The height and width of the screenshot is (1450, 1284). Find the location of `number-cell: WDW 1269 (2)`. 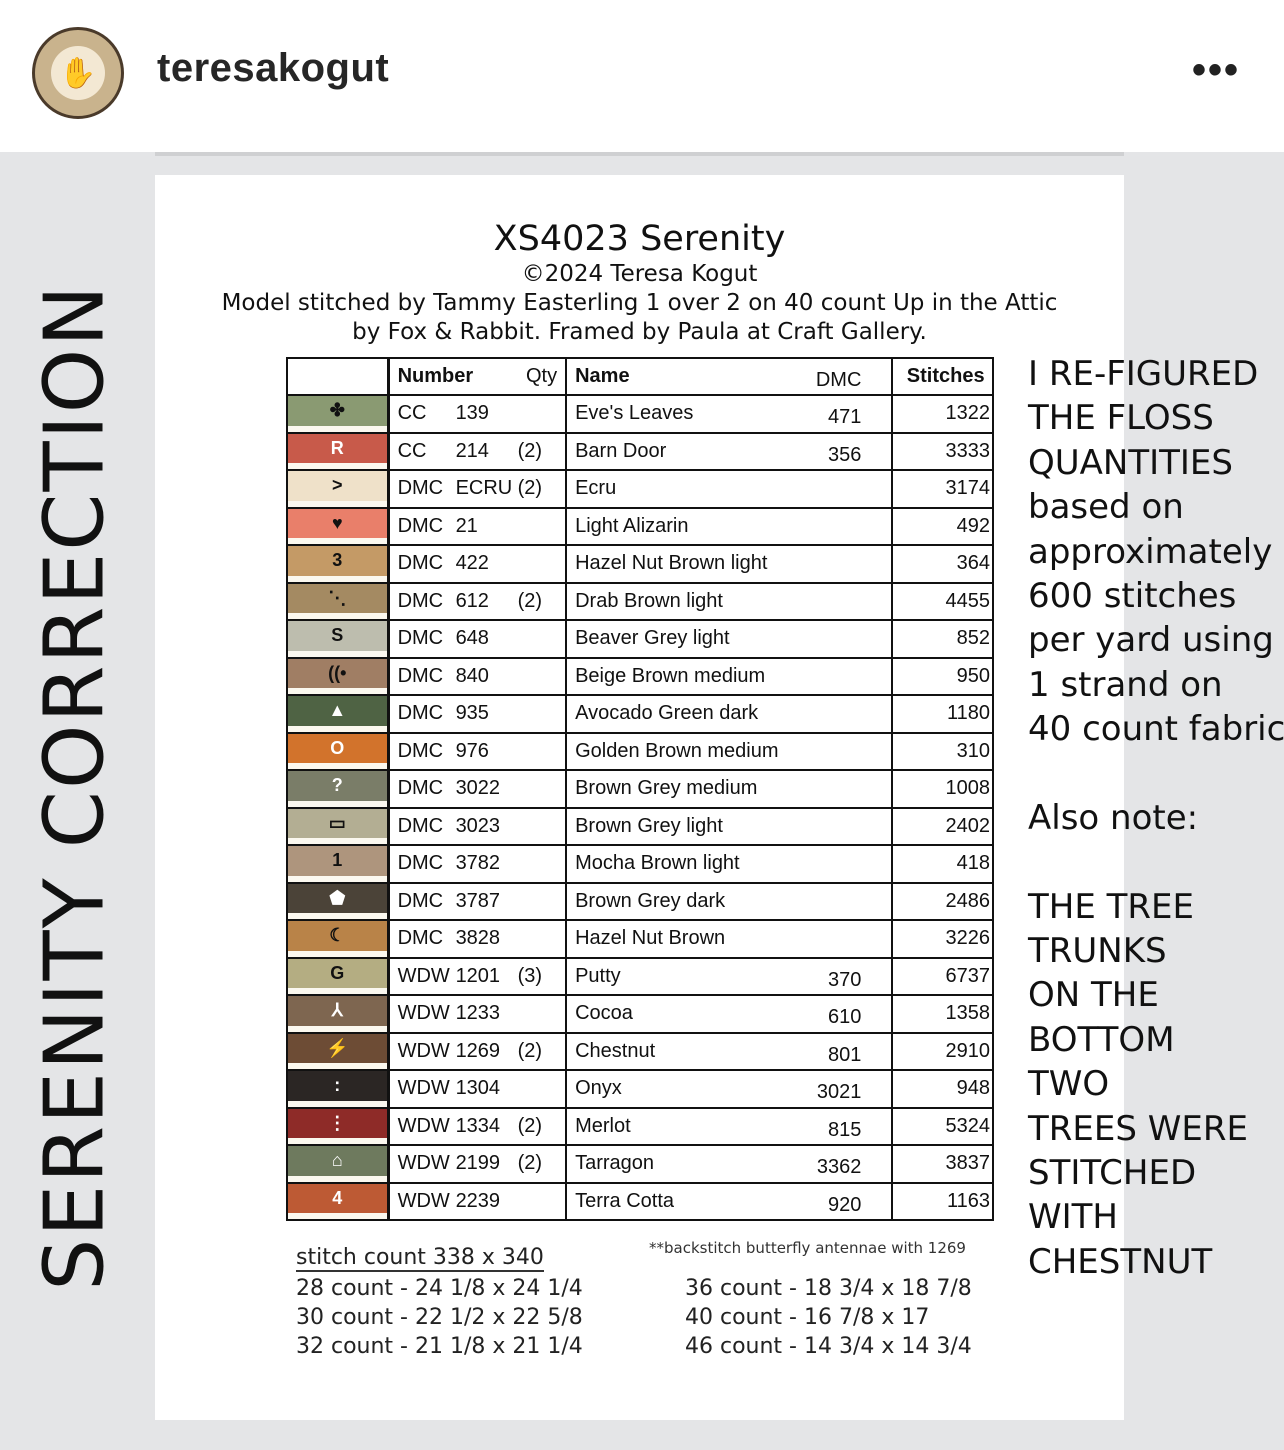

number-cell: WDW 1269 (2) is located at coordinates (477, 1051).